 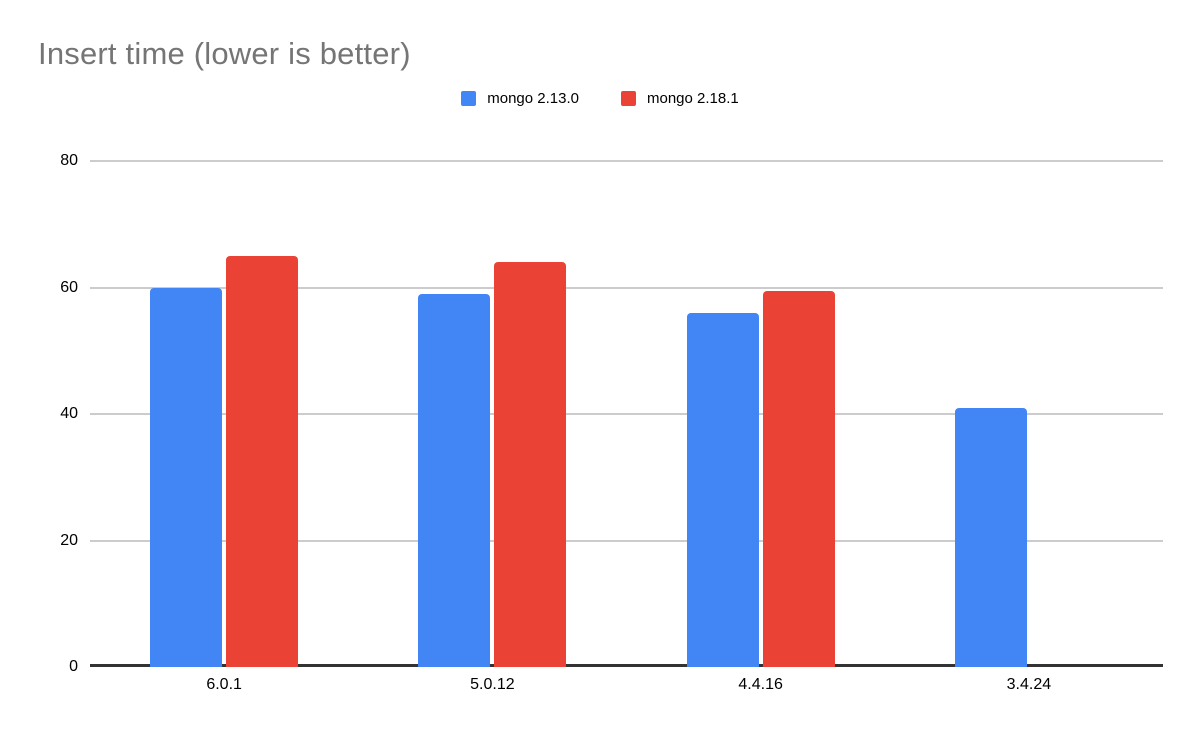 What do you see at coordinates (69, 287) in the screenshot?
I see `y-tick-label-60: 60` at bounding box center [69, 287].